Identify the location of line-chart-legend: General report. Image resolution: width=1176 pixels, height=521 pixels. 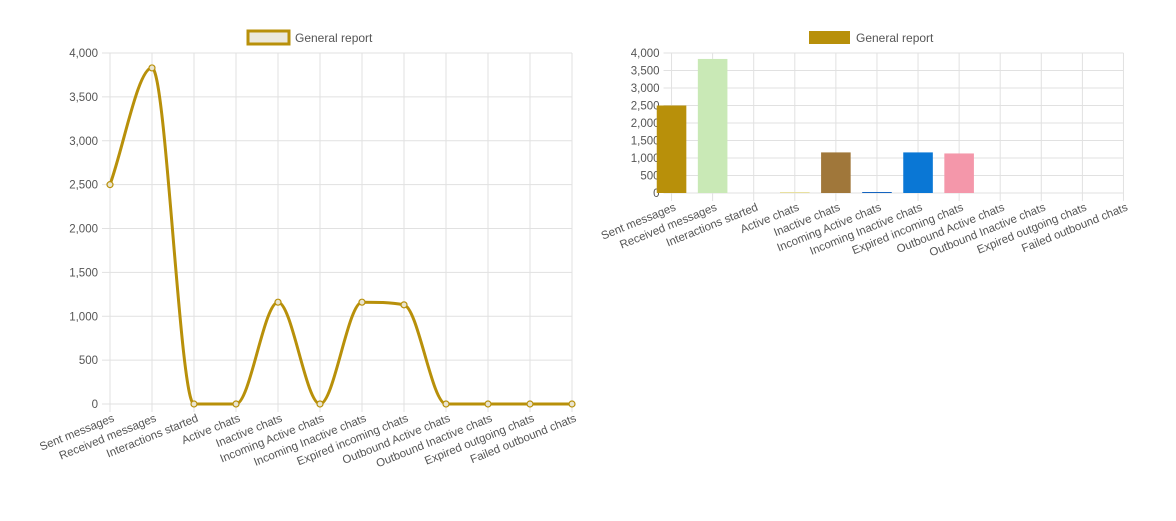
(309, 37).